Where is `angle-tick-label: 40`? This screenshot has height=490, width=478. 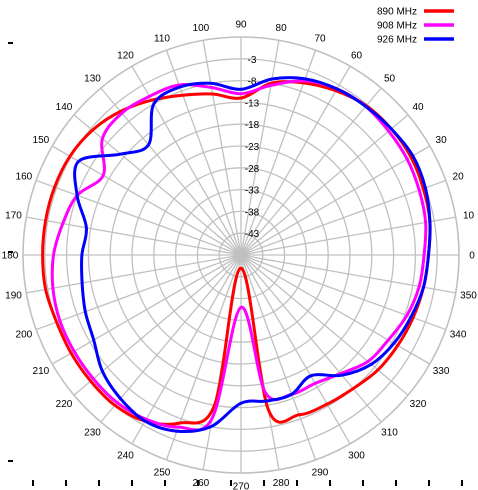 angle-tick-label: 40 is located at coordinates (418, 107).